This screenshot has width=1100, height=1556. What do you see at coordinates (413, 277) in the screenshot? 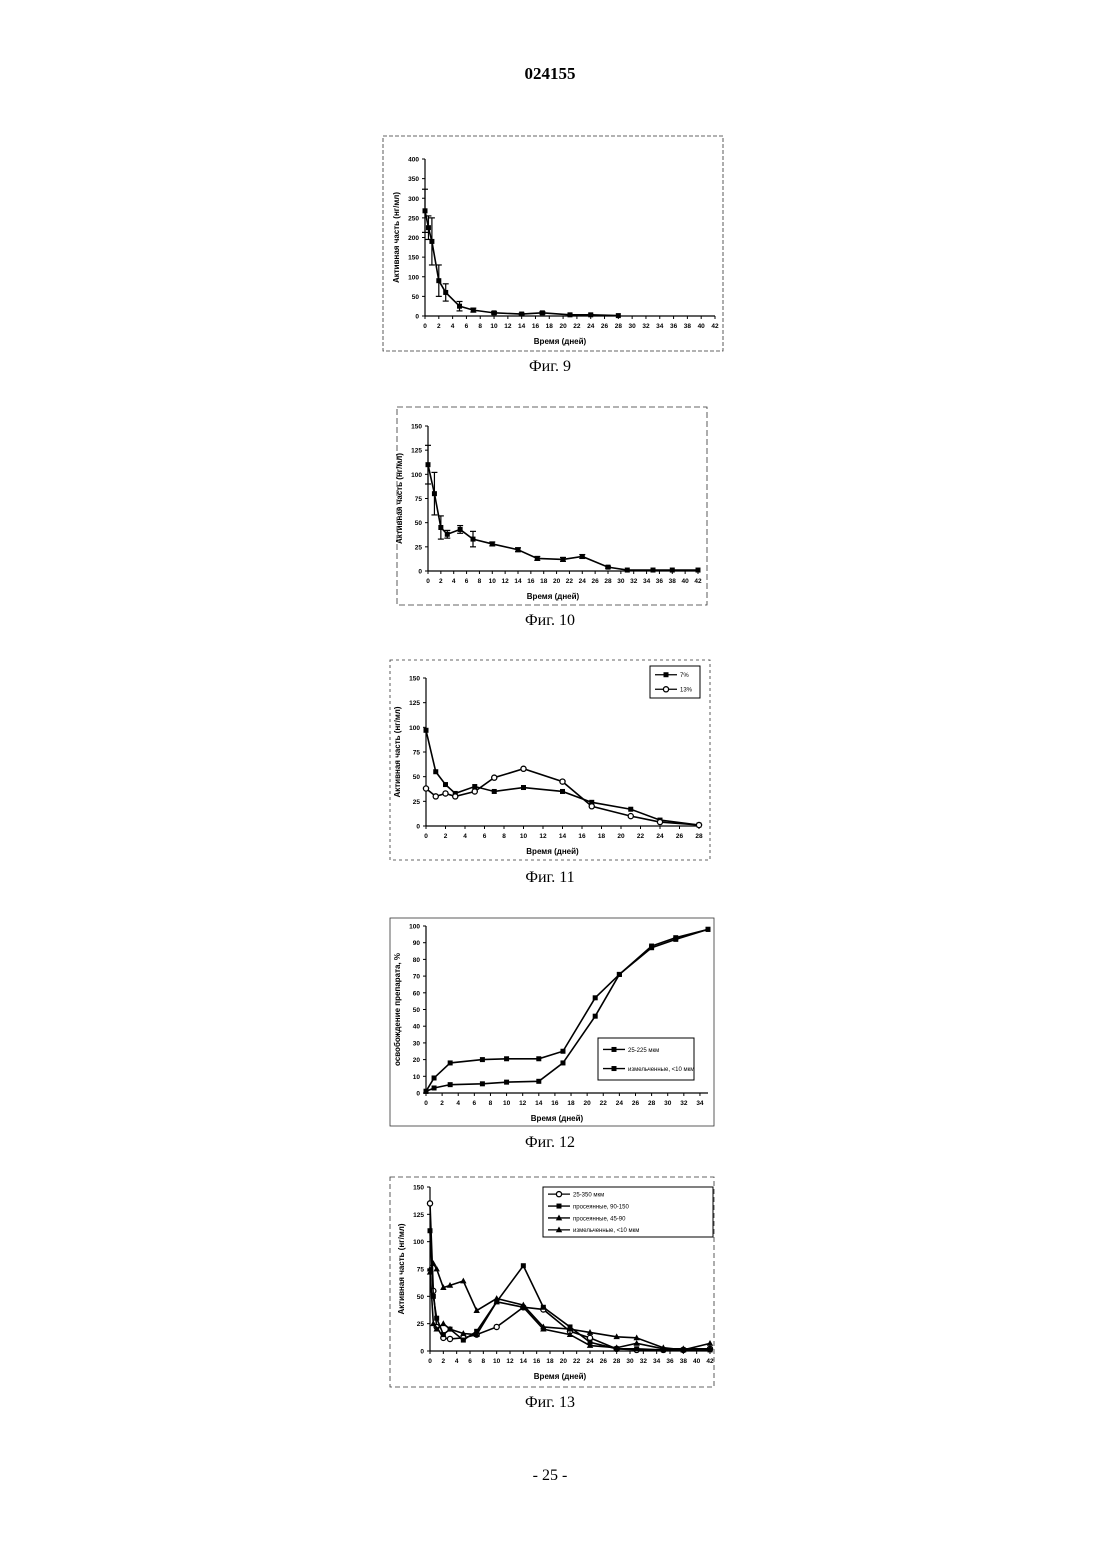
I see `y-tick-label: 100` at bounding box center [413, 277].